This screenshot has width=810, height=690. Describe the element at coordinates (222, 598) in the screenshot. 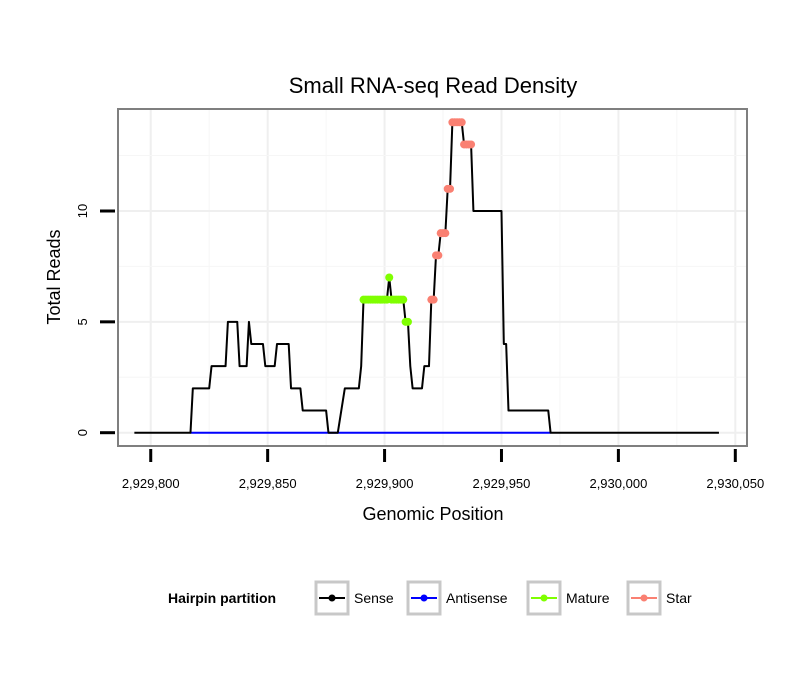

I see `legend-title: Hairpin partition` at that location.